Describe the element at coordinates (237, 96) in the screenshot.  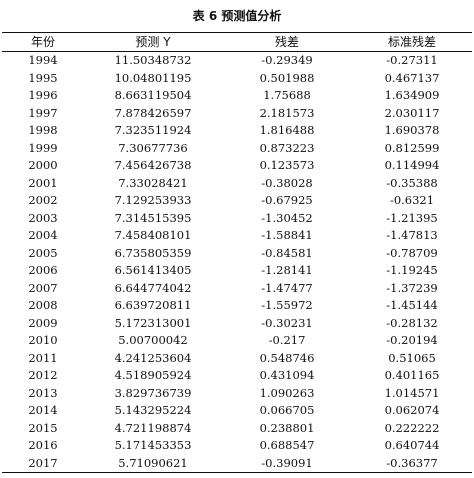
I see `table-row: 1996 8.663119504 1.75688 1.634909` at that location.